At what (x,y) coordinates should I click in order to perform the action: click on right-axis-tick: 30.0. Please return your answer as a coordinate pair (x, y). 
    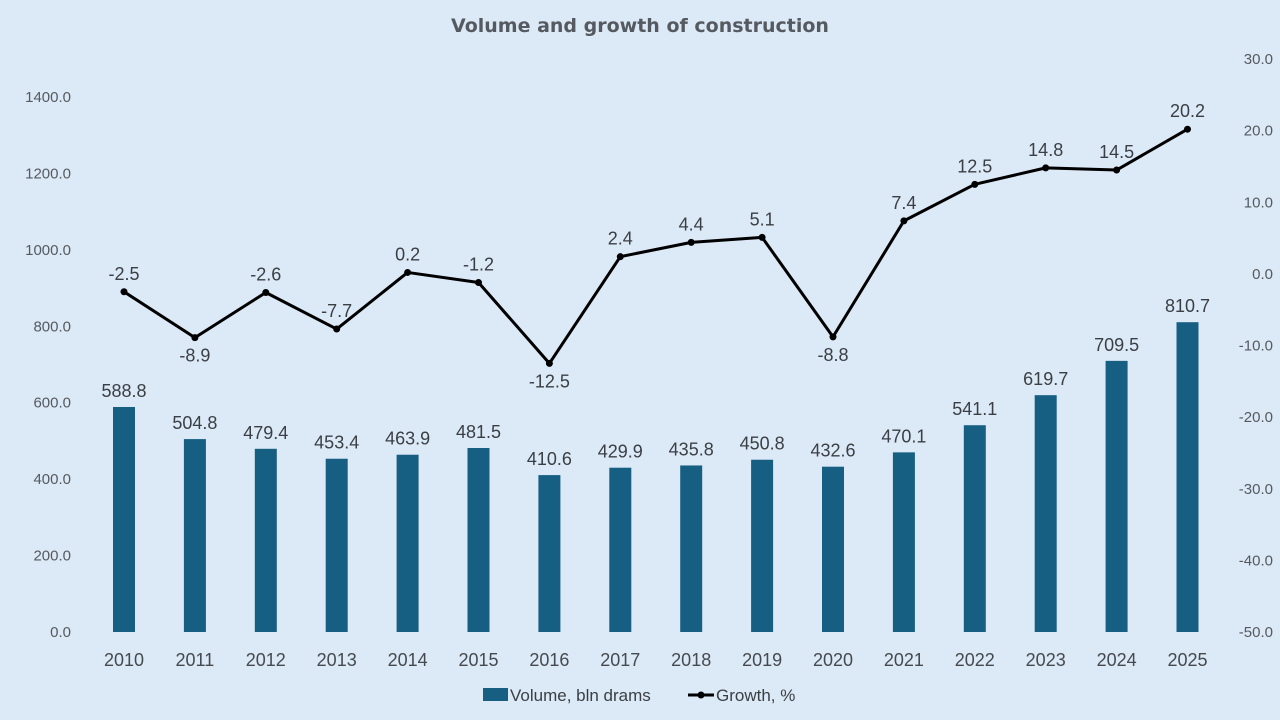
    Looking at the image, I should click on (1258, 59).